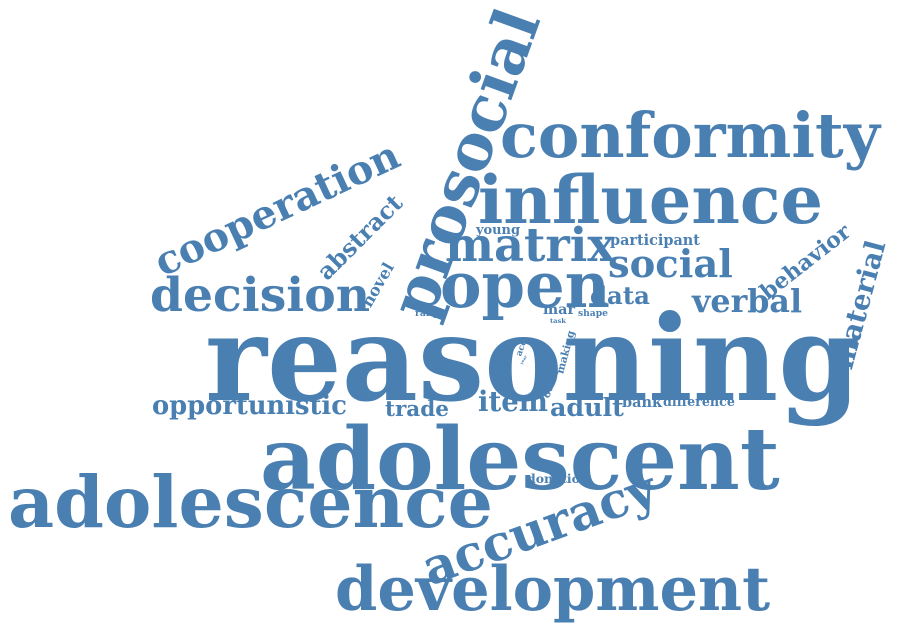 Image resolution: width=900 pixels, height=631 pixels. What do you see at coordinates (250, 502) in the screenshot?
I see `word-adolescence: adolescence` at bounding box center [250, 502].